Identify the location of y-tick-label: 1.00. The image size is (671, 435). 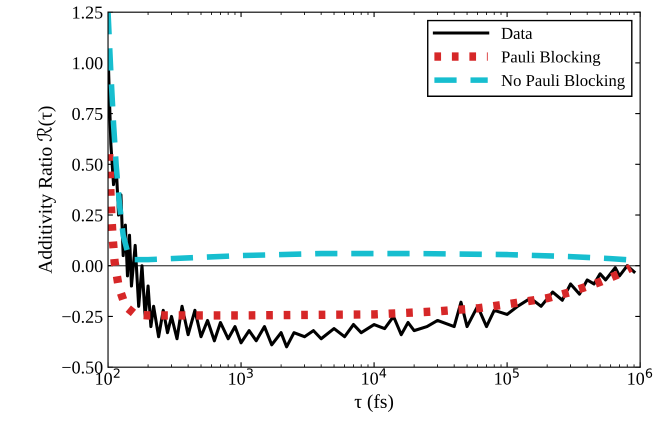
(87, 63).